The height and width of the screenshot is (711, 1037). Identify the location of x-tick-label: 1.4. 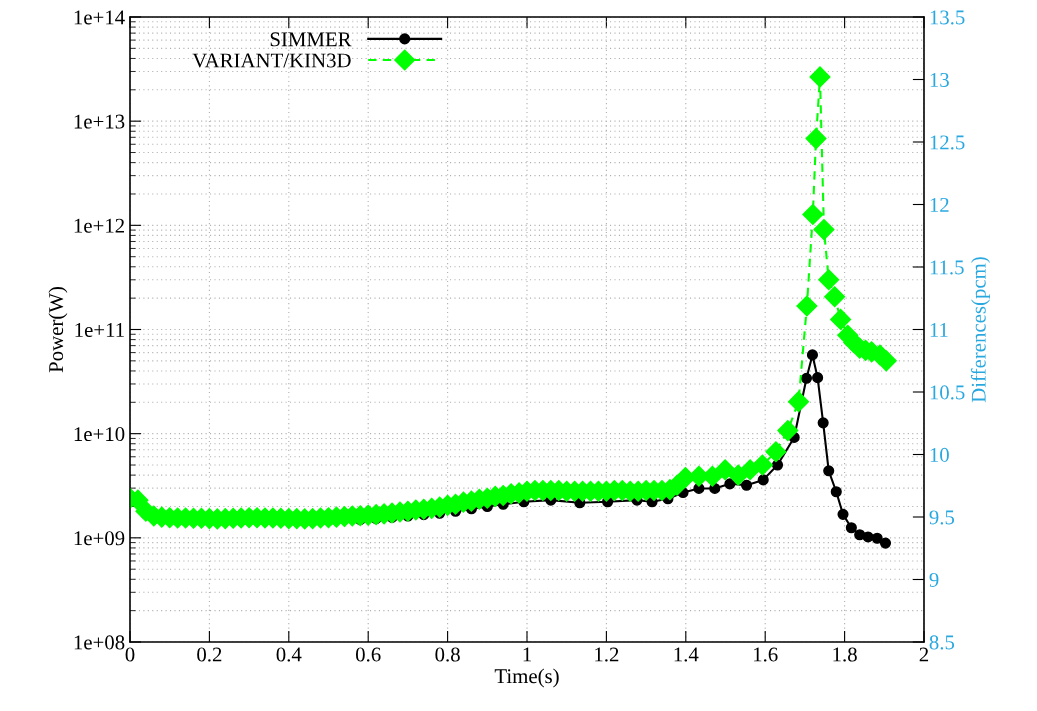
(686, 654).